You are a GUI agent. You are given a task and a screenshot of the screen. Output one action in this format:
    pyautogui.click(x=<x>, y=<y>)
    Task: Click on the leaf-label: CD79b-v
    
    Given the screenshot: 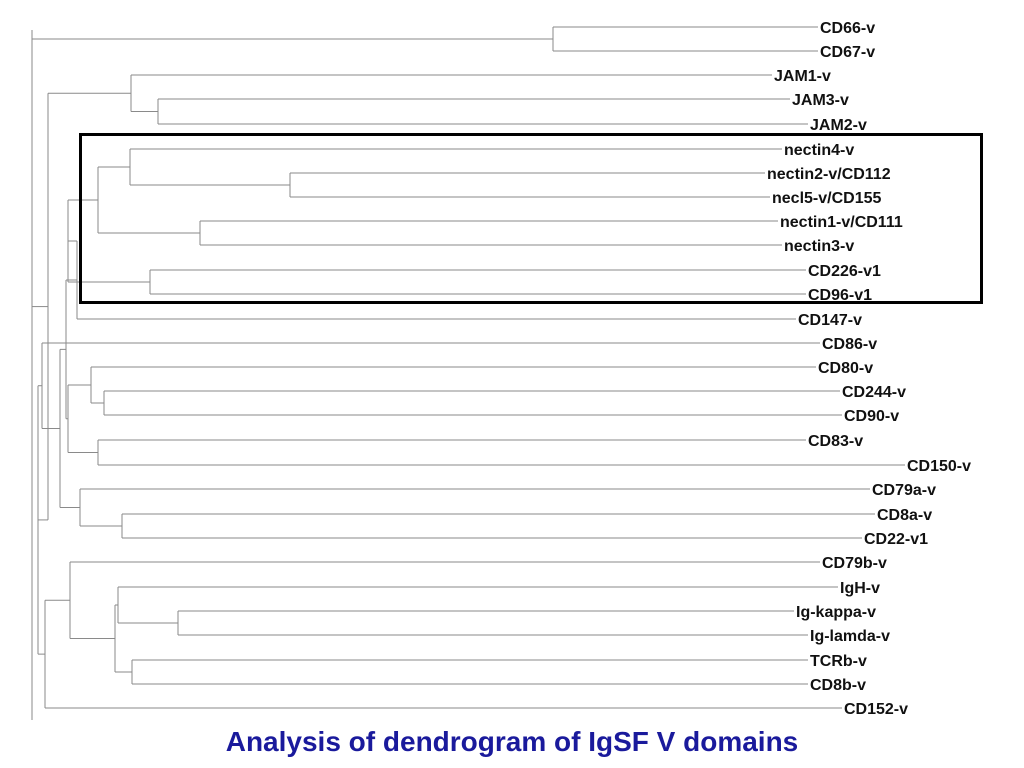 What is the action you would take?
    pyautogui.click(x=854, y=563)
    